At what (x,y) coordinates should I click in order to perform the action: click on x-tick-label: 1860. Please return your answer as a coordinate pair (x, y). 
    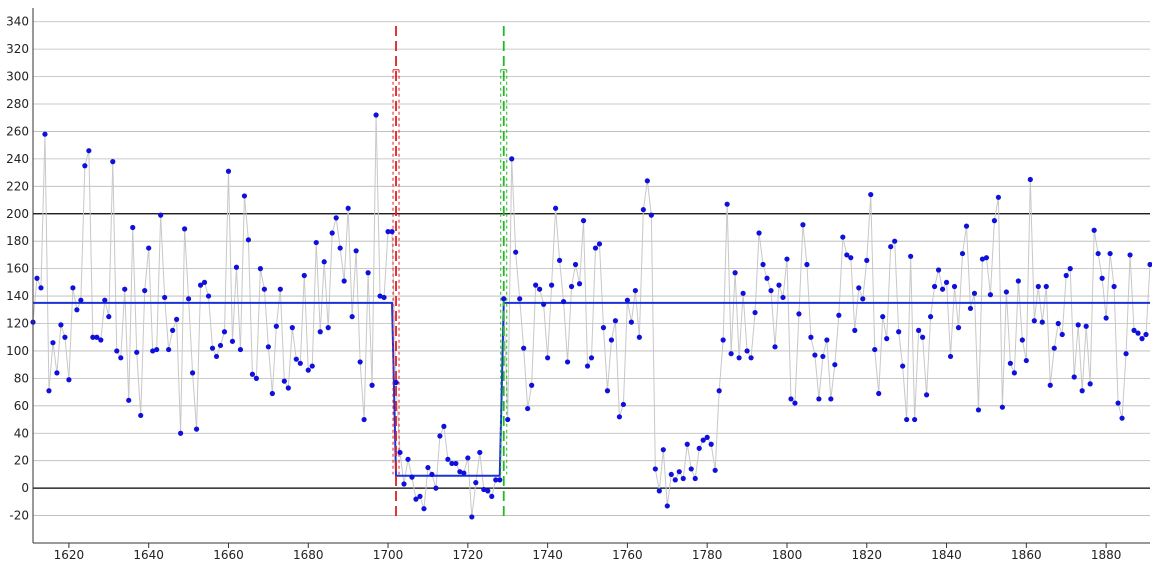
    Looking at the image, I should click on (1026, 555).